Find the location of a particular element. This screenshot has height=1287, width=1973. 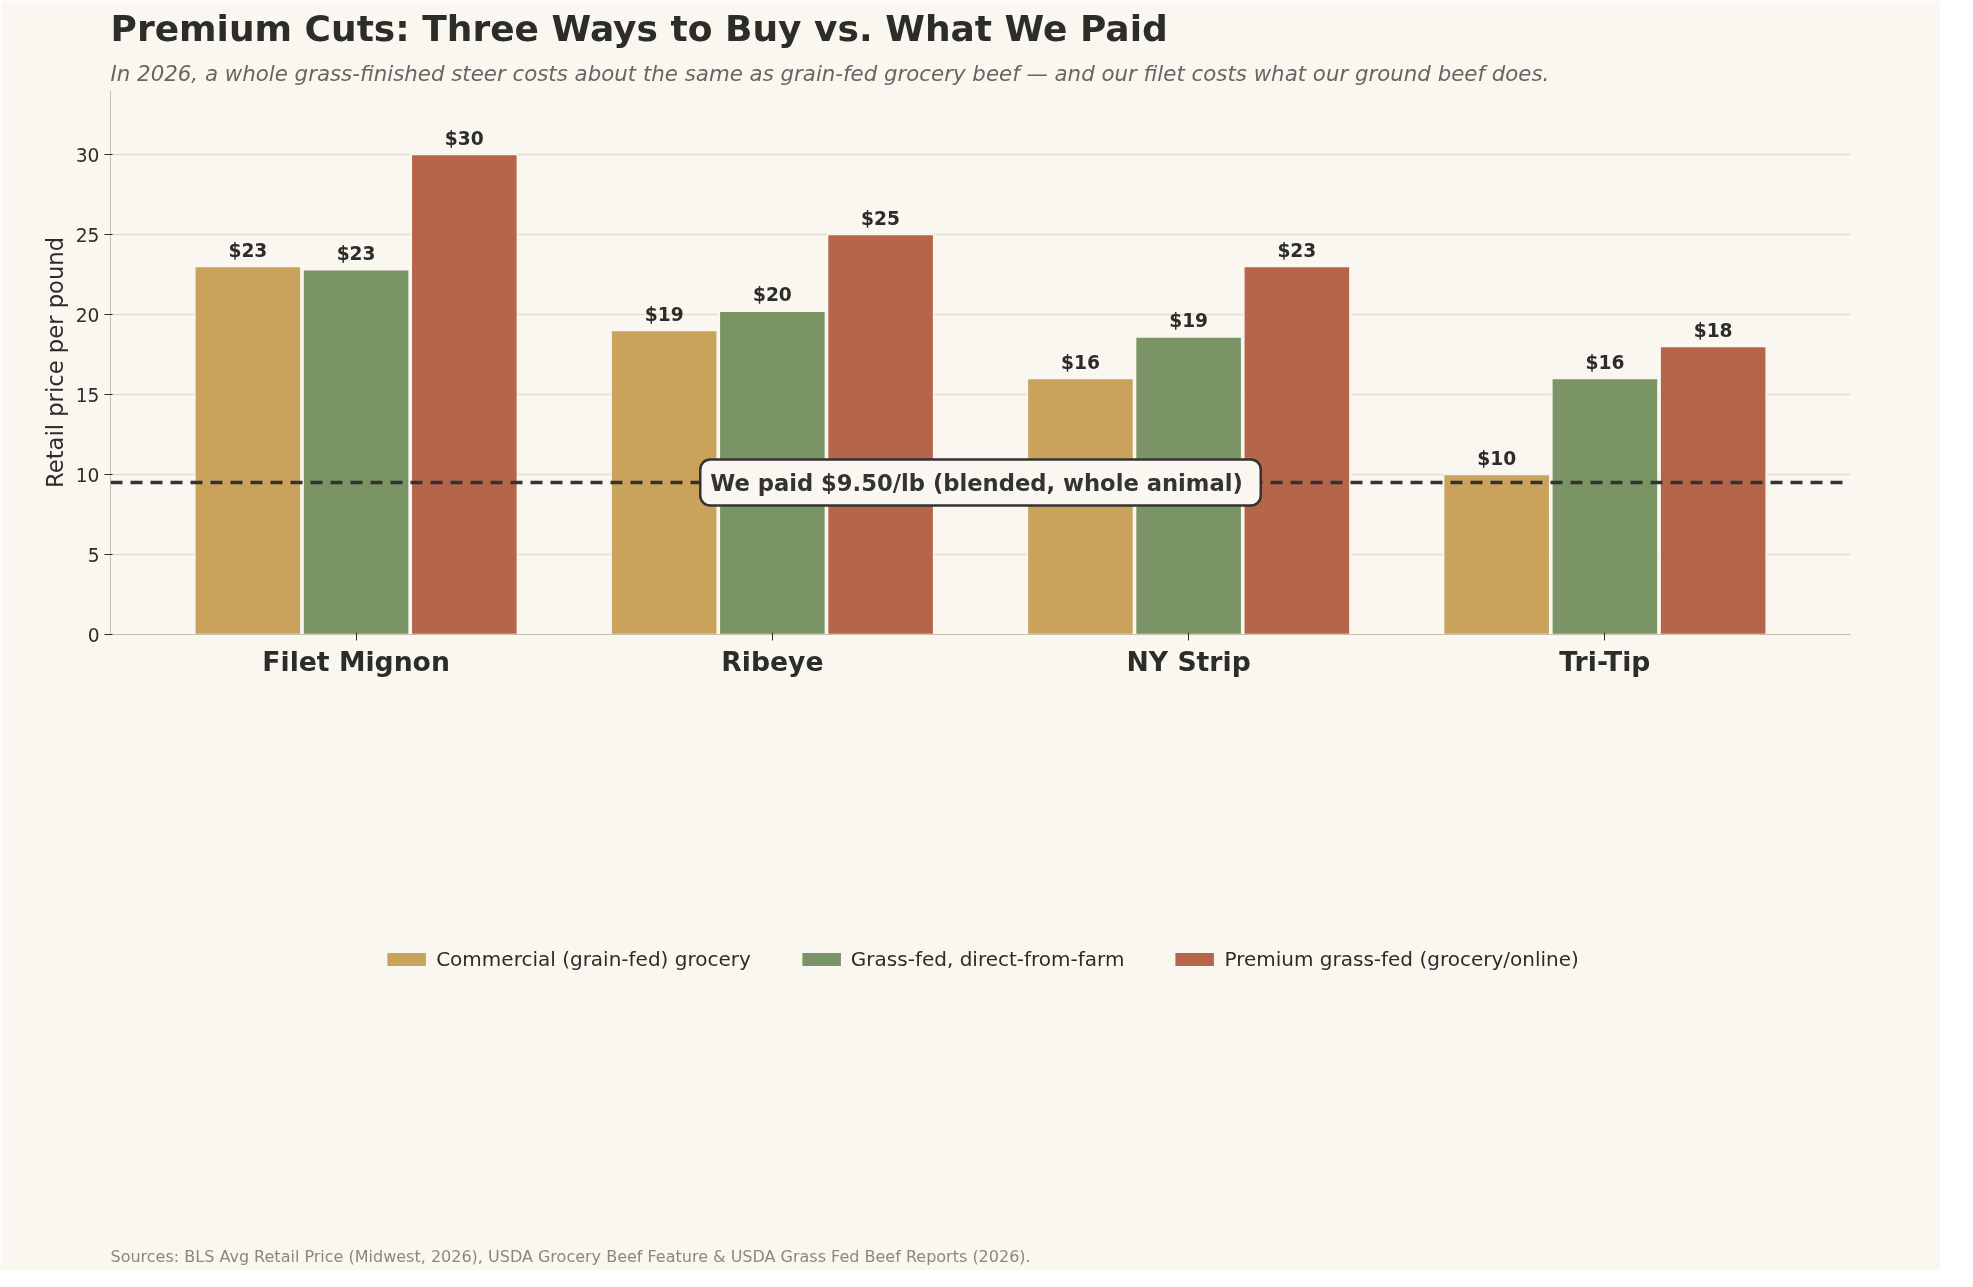

y-tick-label: 20 is located at coordinates (87, 315).